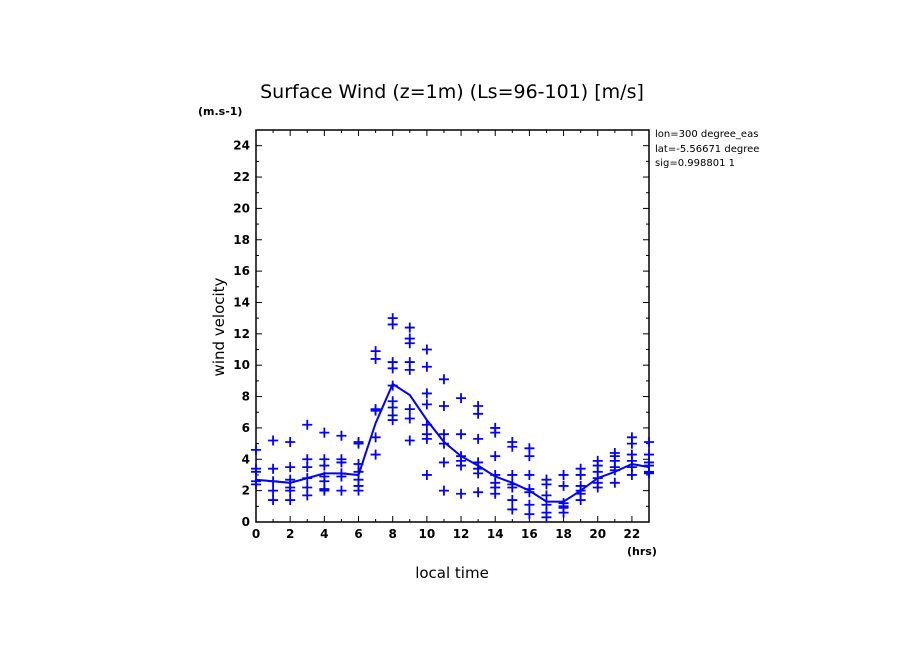 The image size is (904, 654). I want to click on y-tick-label: 10, so click(241, 365).